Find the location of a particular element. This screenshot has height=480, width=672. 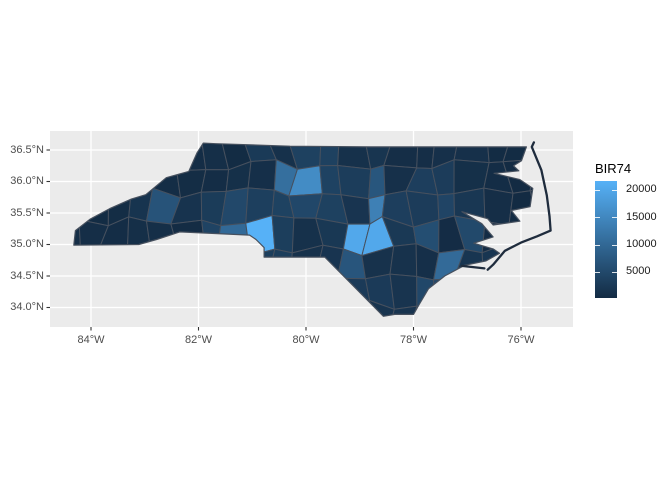

legend: BIR74 20000 15000 10000 5000 is located at coordinates (633, 241).